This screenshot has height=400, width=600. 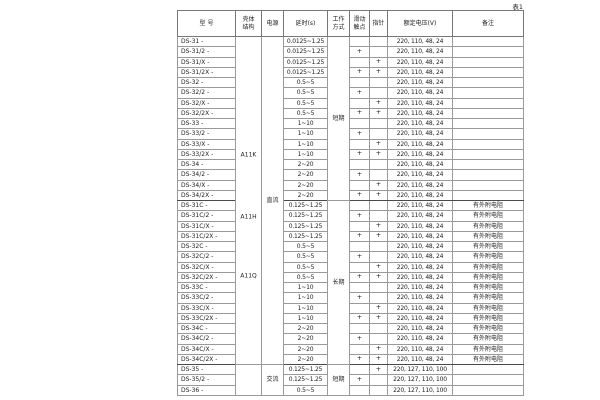 I want to click on table-row: DS-33 - 1~10 220, 110, 48, 24, so click(x=350, y=123).